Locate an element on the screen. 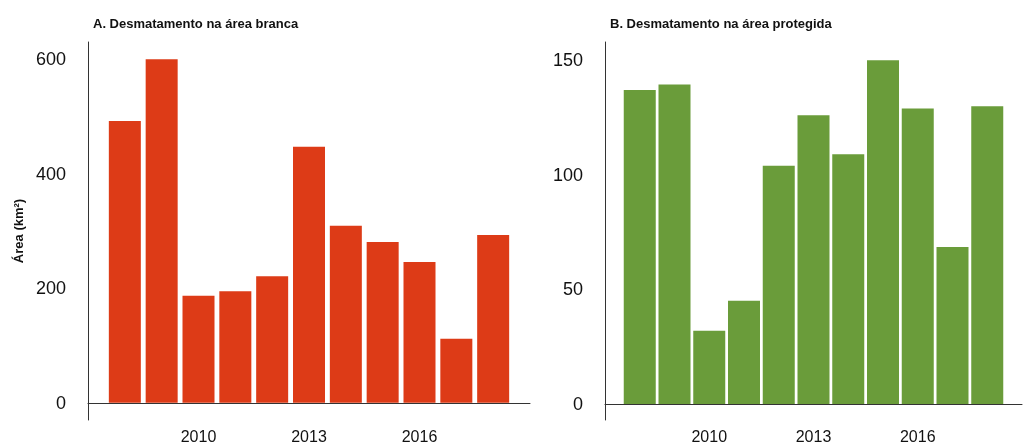 This screenshot has width=1032, height=448. y-tick-label: 400 is located at coordinates (50, 173).